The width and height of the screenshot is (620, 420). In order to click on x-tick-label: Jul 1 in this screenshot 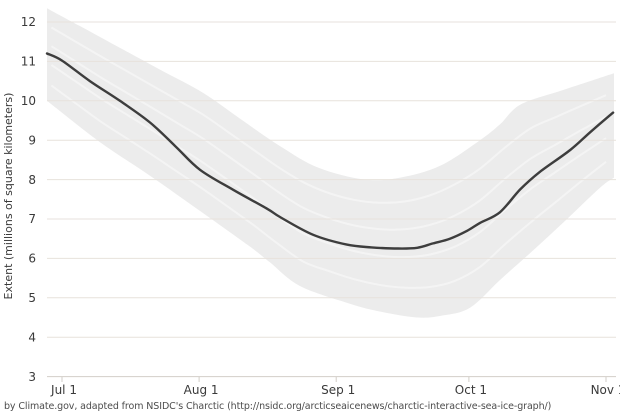, I will do `click(63, 390)`.